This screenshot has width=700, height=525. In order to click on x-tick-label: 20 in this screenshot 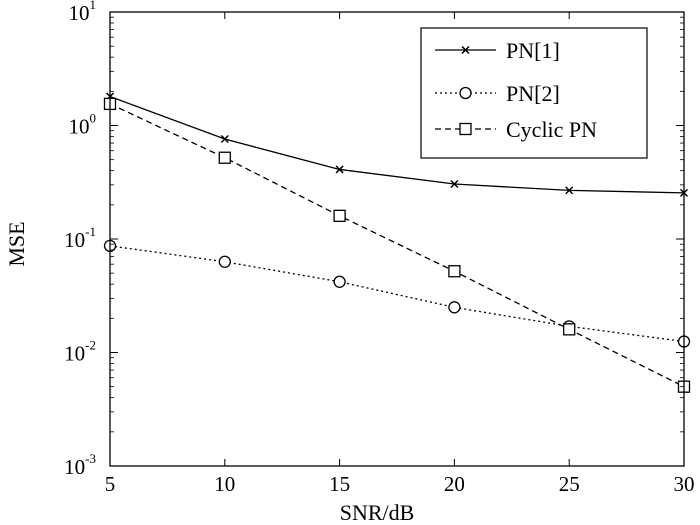, I will do `click(454, 484)`.